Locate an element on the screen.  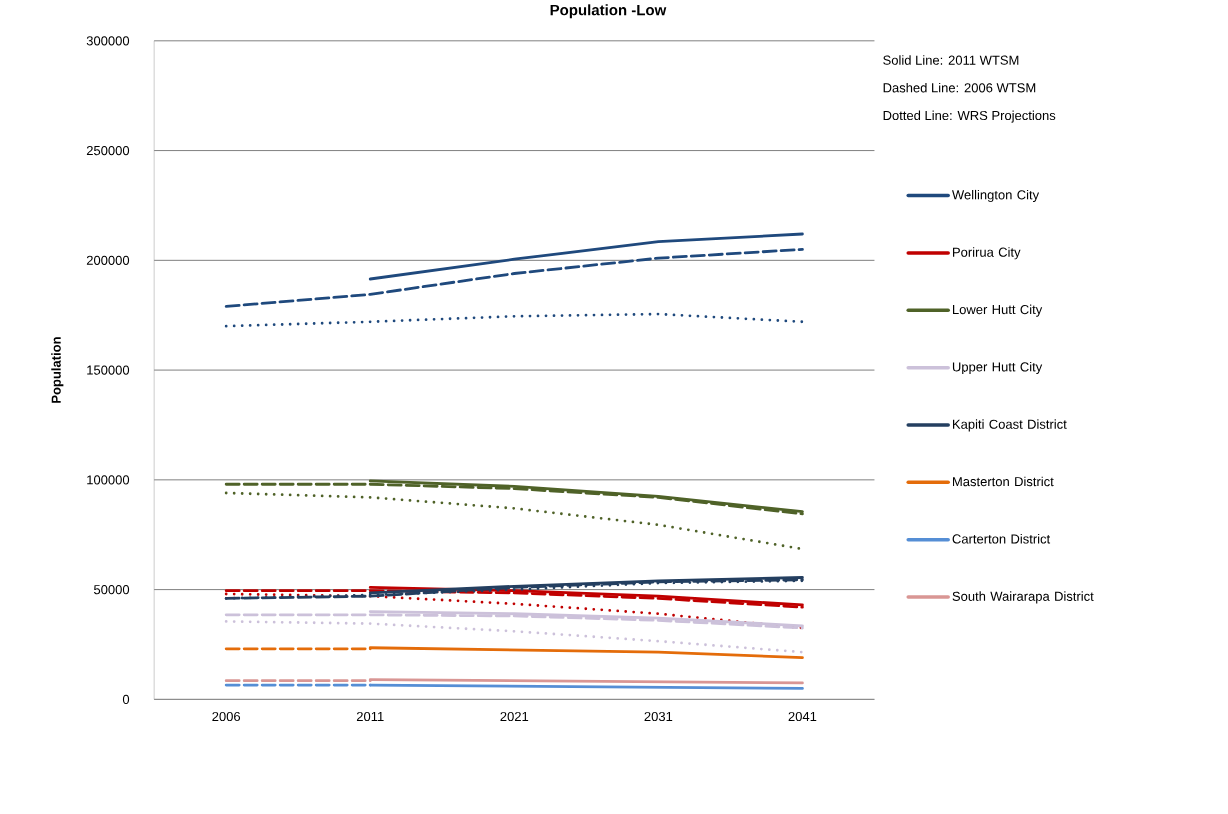
legend-label: South Wairarapa District is located at coordinates (1023, 597).